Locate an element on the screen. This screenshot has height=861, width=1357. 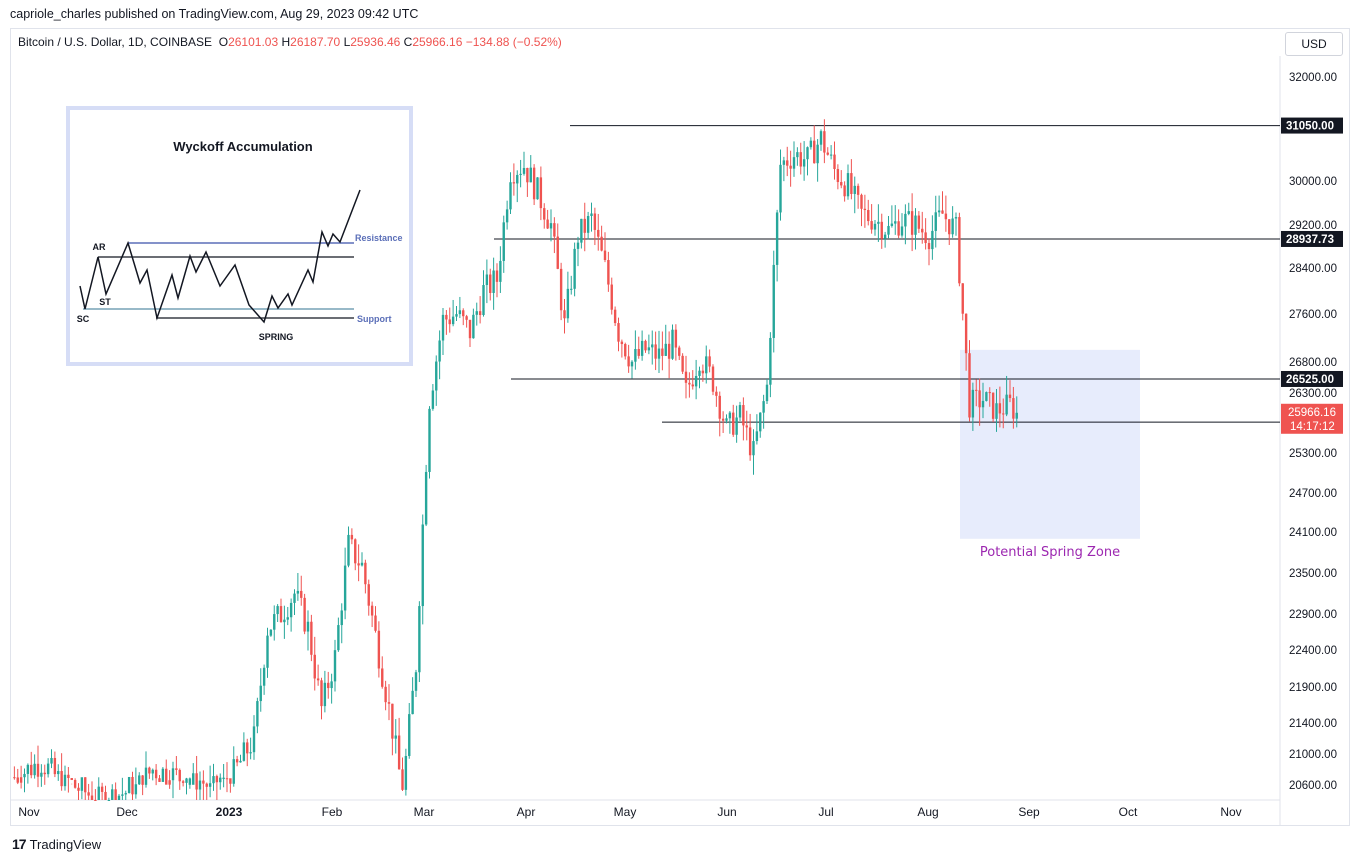
wyckoff-inset-frame is located at coordinates (239, 236).